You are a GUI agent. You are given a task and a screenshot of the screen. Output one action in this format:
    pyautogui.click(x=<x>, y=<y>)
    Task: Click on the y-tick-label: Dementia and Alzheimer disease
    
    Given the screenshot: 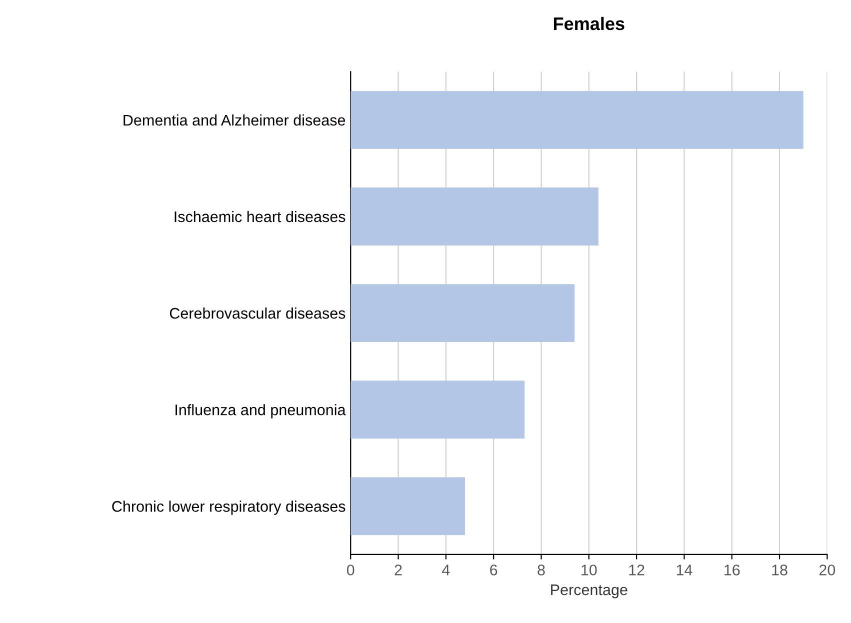 What is the action you would take?
    pyautogui.click(x=235, y=120)
    